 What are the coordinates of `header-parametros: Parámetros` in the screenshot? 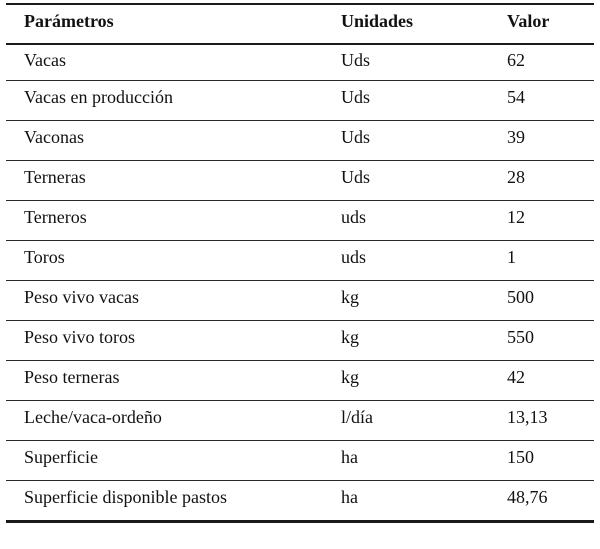 It's located at (164, 24).